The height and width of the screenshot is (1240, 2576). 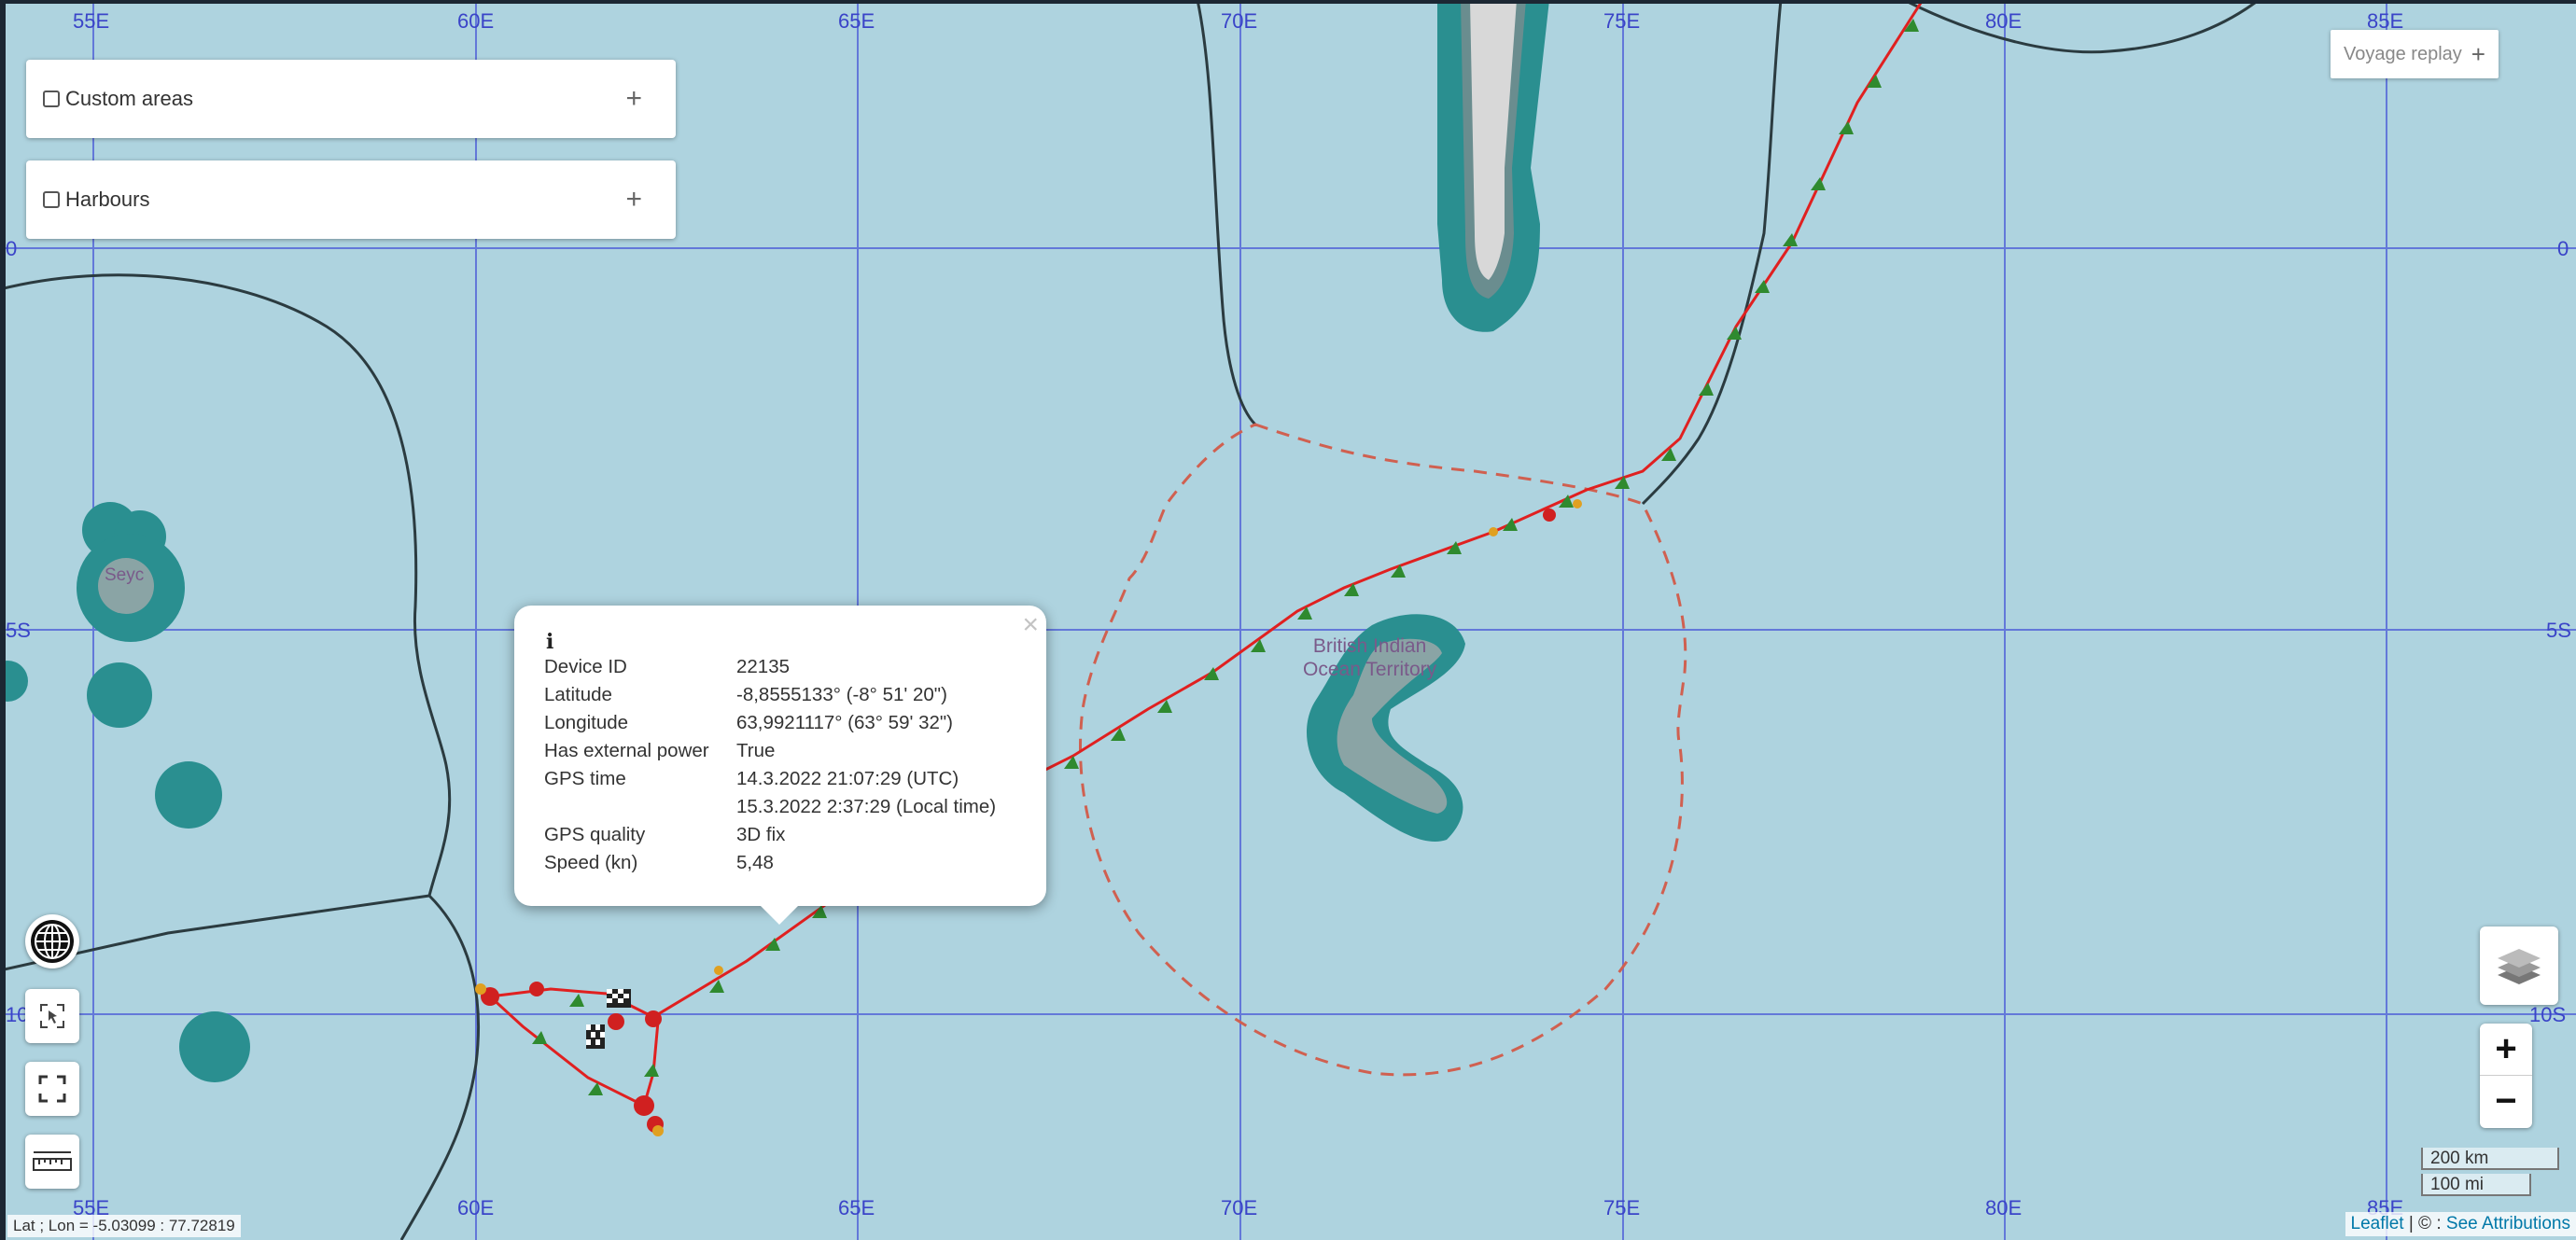 I want to click on row-value: -8,8555133° (-8° 51' 20"), so click(x=841, y=694).